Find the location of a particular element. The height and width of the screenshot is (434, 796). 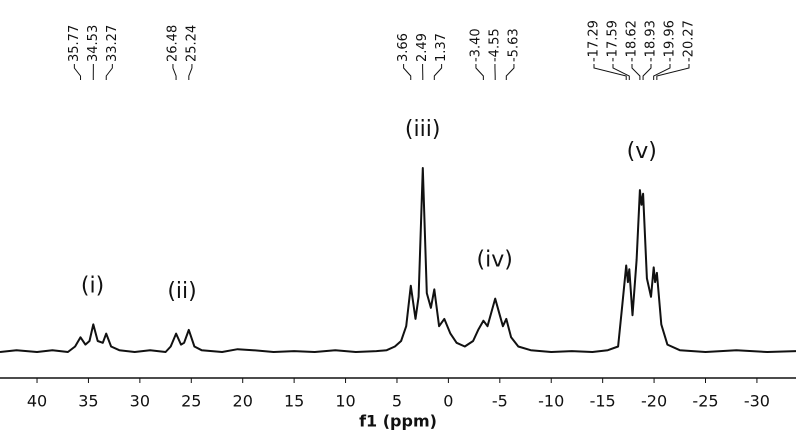

peak-label: 25.24 is located at coordinates (191, 43).